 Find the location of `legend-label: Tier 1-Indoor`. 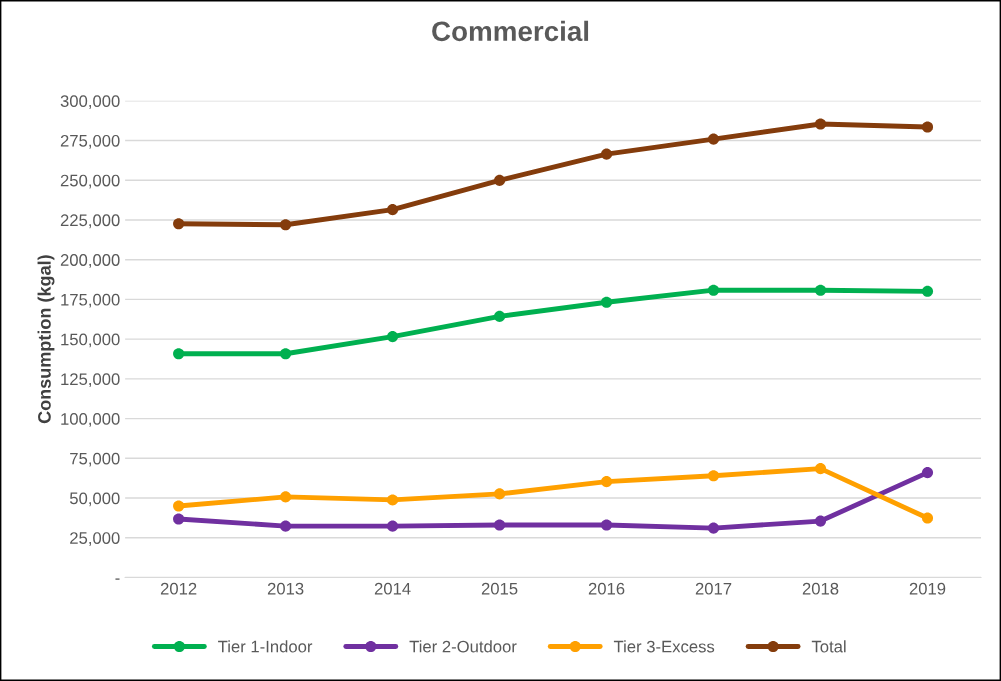

legend-label: Tier 1-Indoor is located at coordinates (265, 646).